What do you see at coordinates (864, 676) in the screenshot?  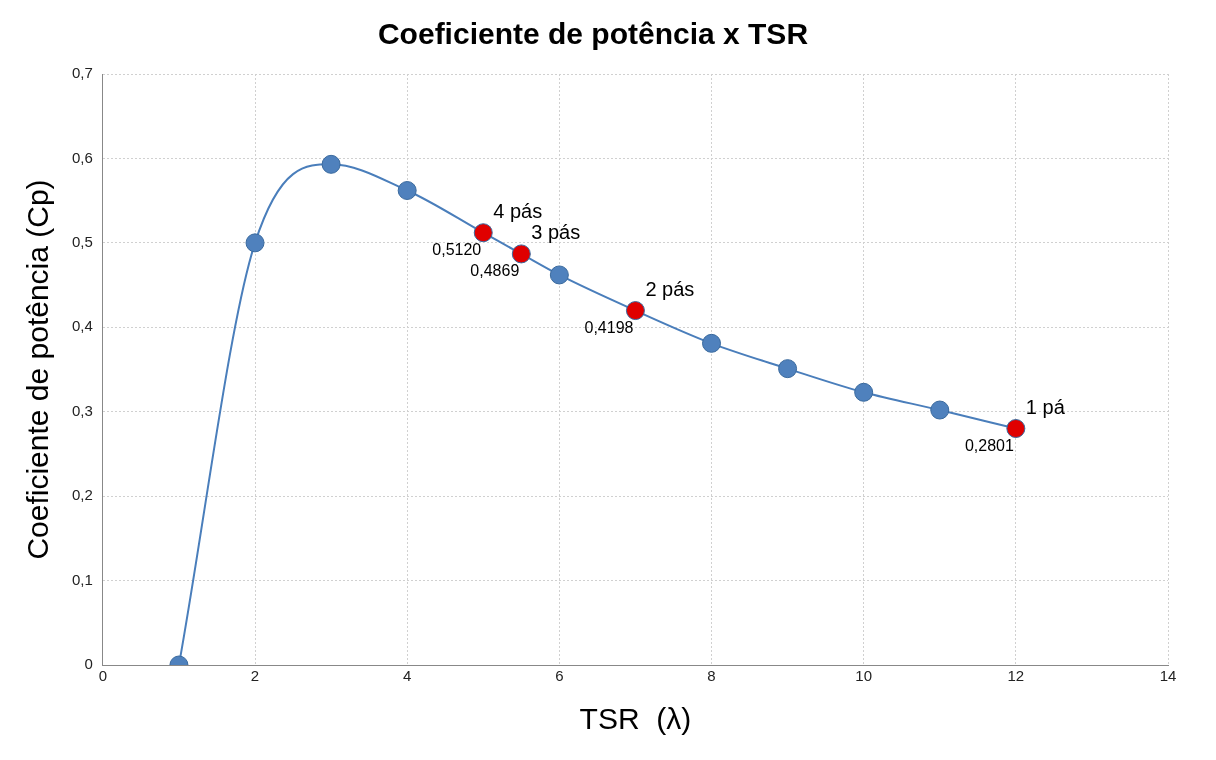 I see `x-tick-label: 10` at bounding box center [864, 676].